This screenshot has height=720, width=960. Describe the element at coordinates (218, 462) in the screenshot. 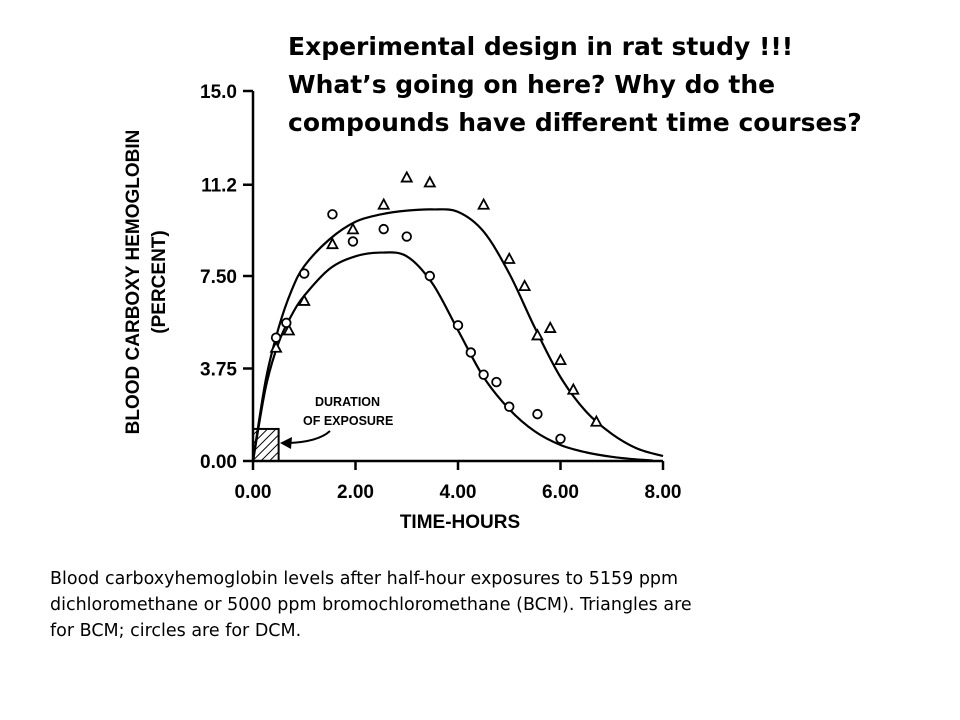

I see `y-tick-label: 0.00` at that location.